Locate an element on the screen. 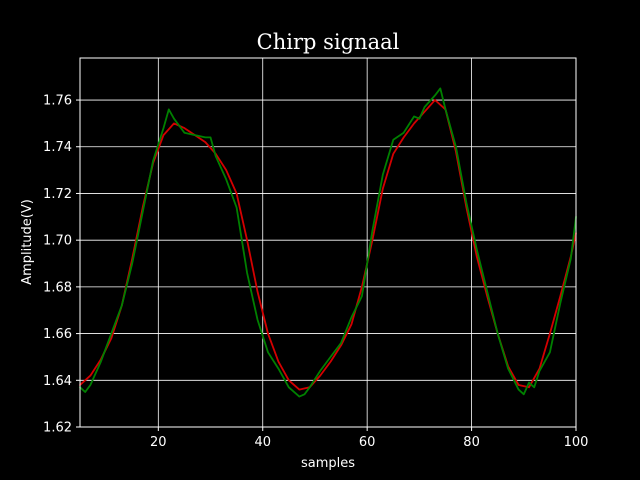  y-axis-label: Amplitude(V) is located at coordinates (27, 242).